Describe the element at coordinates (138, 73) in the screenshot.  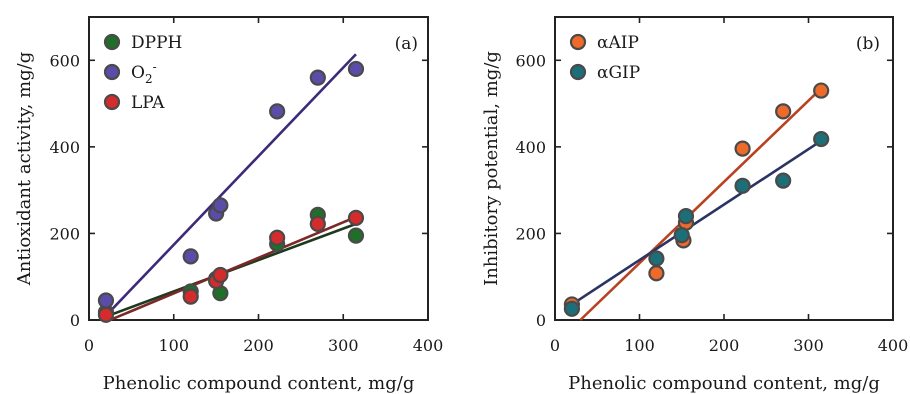
I see `legend-label-main: O` at that location.